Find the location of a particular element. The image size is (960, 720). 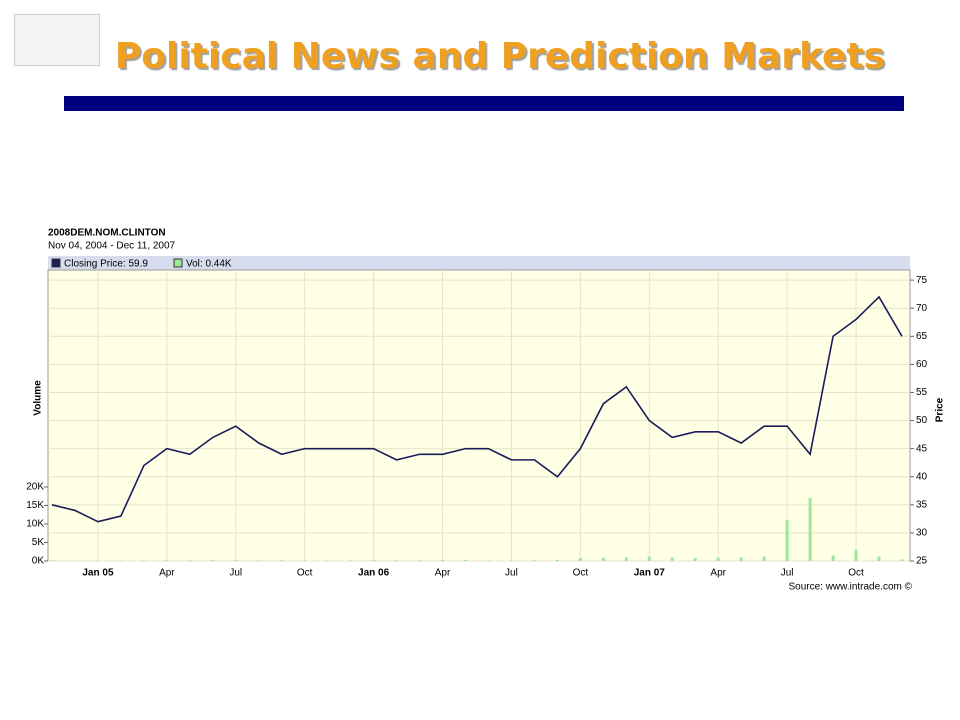

feedback-thumbnail is located at coordinates (57, 40).